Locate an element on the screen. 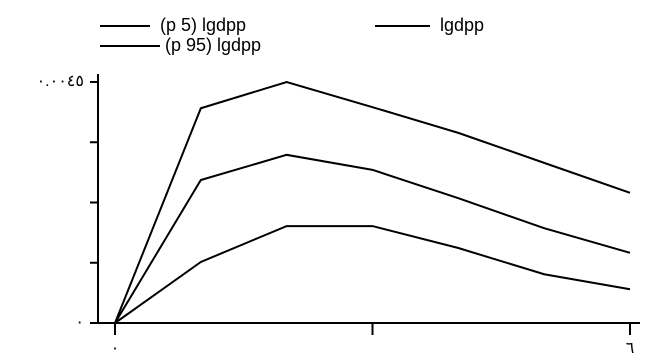  legend-label: (p 95) lgdpp is located at coordinates (213, 45).